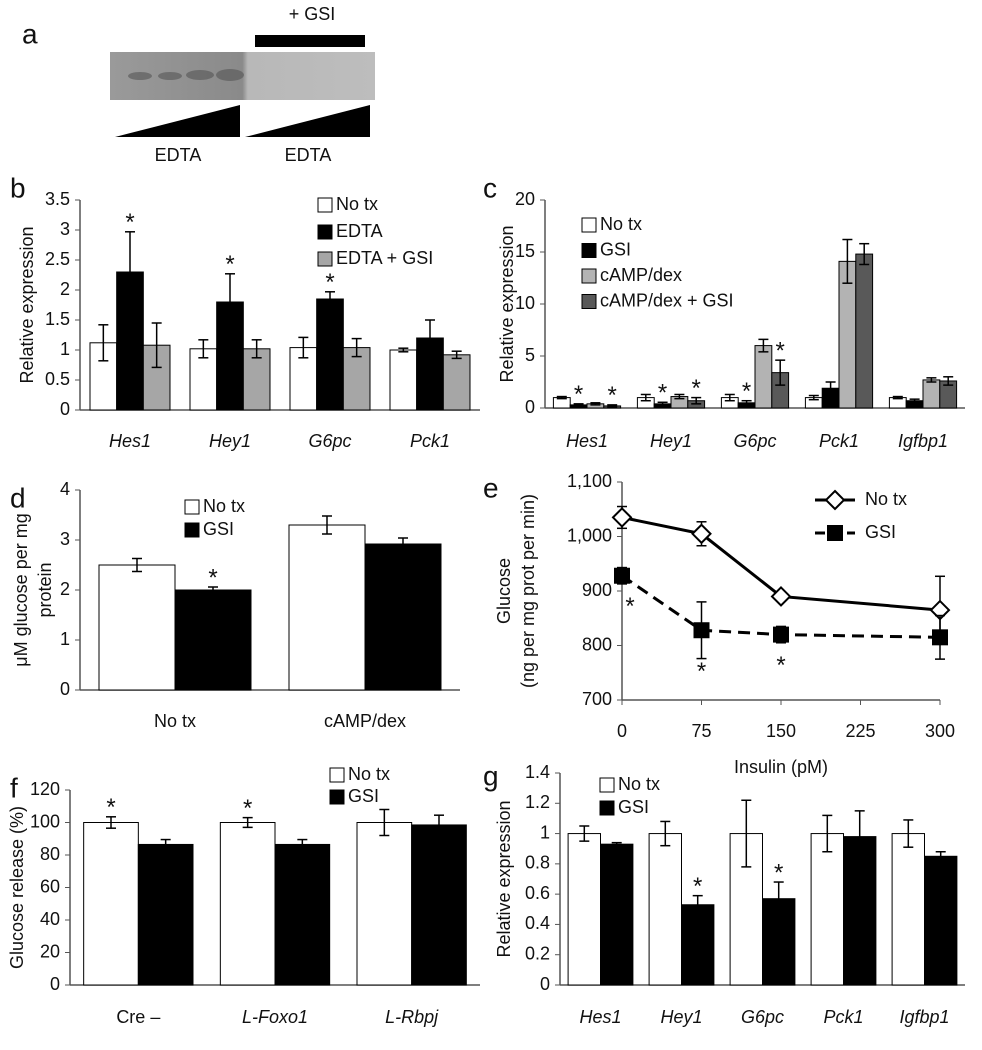 This screenshot has width=982, height=1050. What do you see at coordinates (667, 300) in the screenshot?
I see `legend-label: cAMP/dex + GSI` at bounding box center [667, 300].